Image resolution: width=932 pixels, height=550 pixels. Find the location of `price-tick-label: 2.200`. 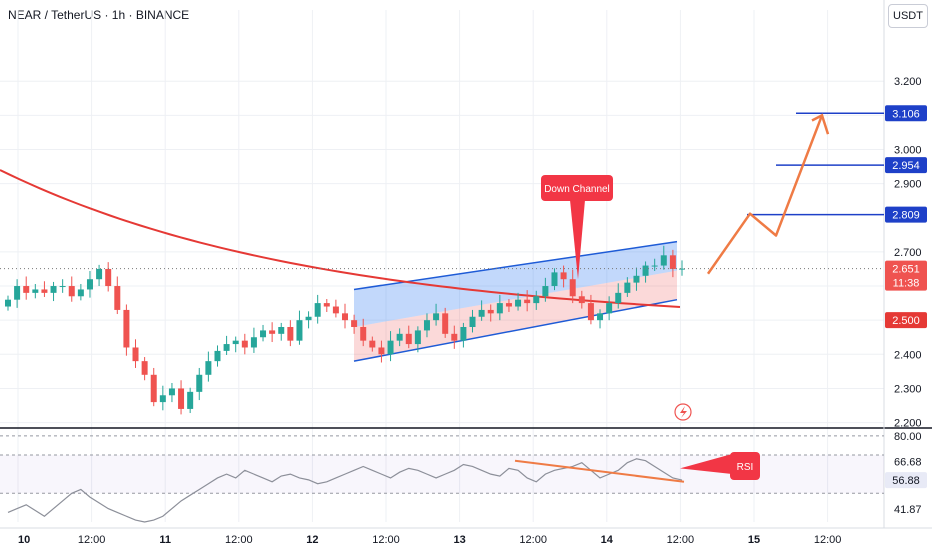

price-tick-label: 2.200 is located at coordinates (908, 424).